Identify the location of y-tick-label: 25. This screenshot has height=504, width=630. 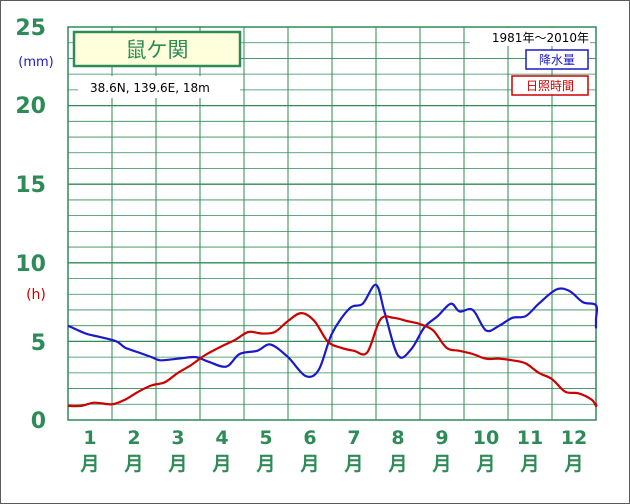
(30, 28).